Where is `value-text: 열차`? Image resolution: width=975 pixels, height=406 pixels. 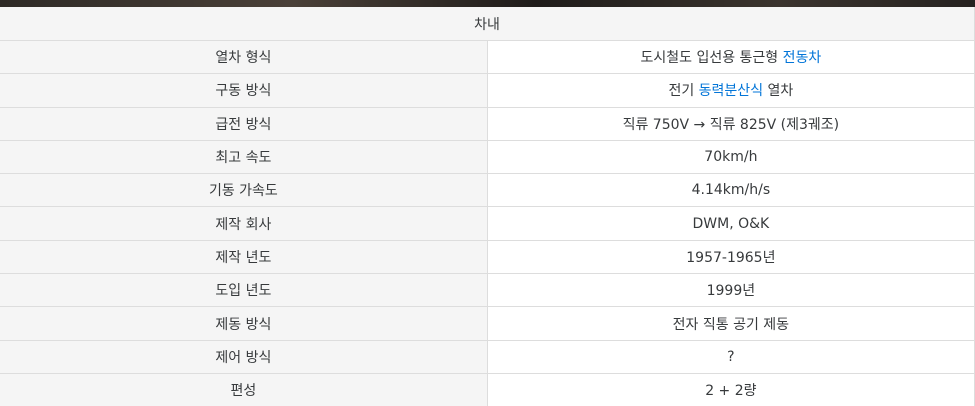
value-text: 열차 is located at coordinates (778, 91).